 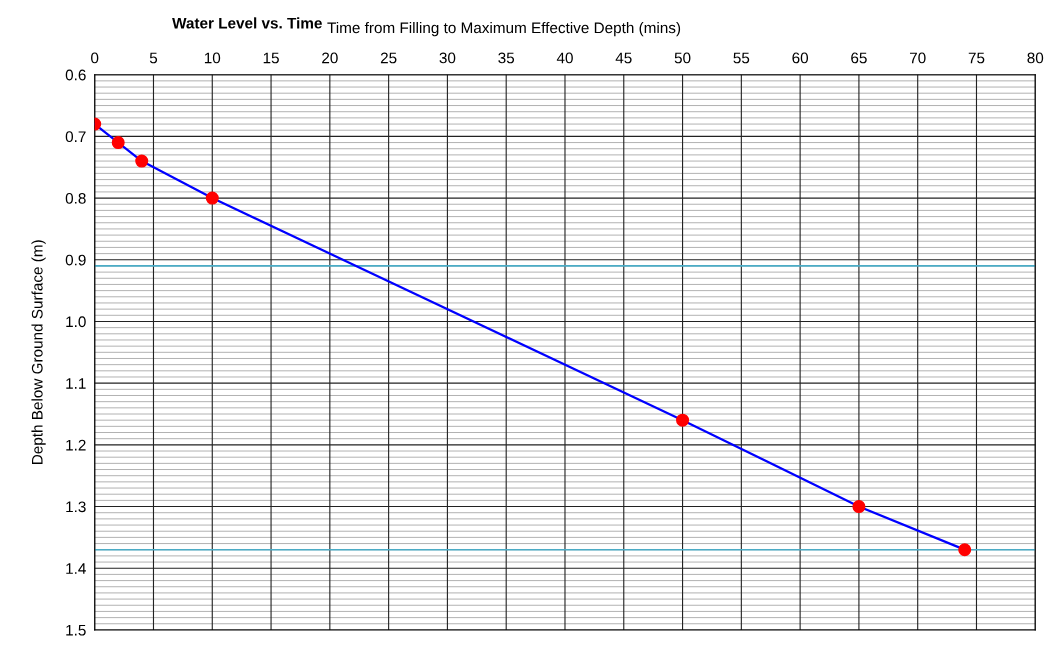 What do you see at coordinates (75, 198) in the screenshot?
I see `y-tick-label: 0.8` at bounding box center [75, 198].